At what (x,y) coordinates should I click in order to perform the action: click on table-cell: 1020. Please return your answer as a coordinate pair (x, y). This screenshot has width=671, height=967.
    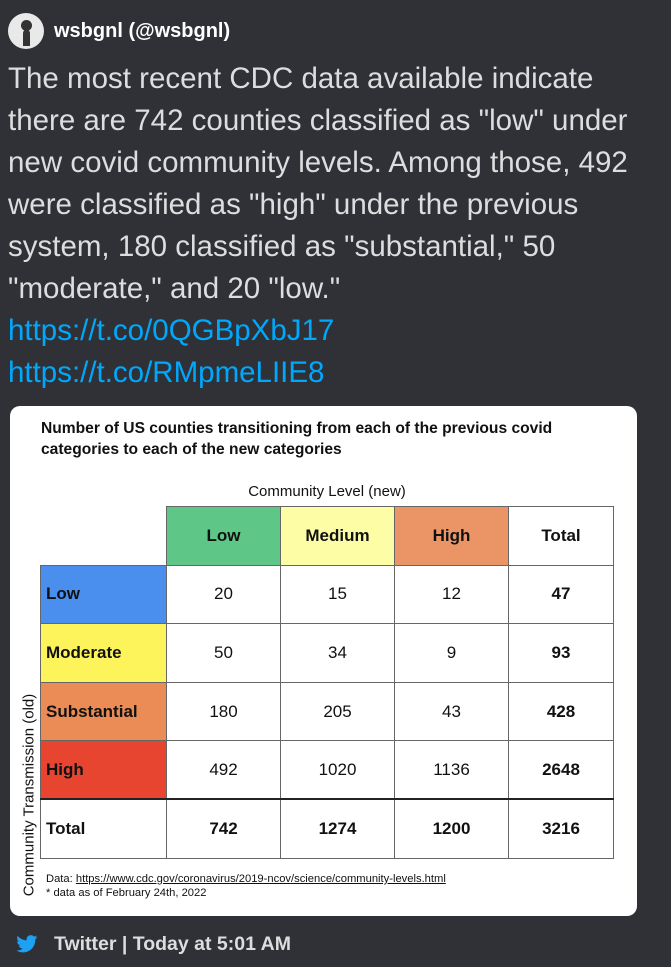
    Looking at the image, I should click on (337, 770).